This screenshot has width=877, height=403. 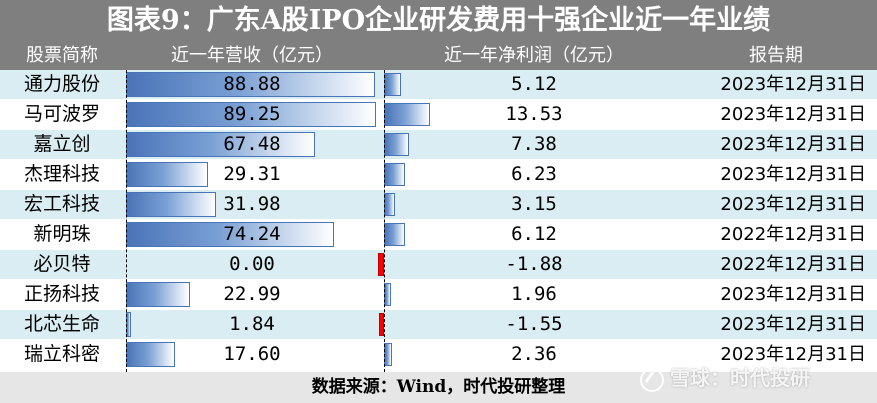 I want to click on revenue-value: 17.60, so click(x=252, y=354).